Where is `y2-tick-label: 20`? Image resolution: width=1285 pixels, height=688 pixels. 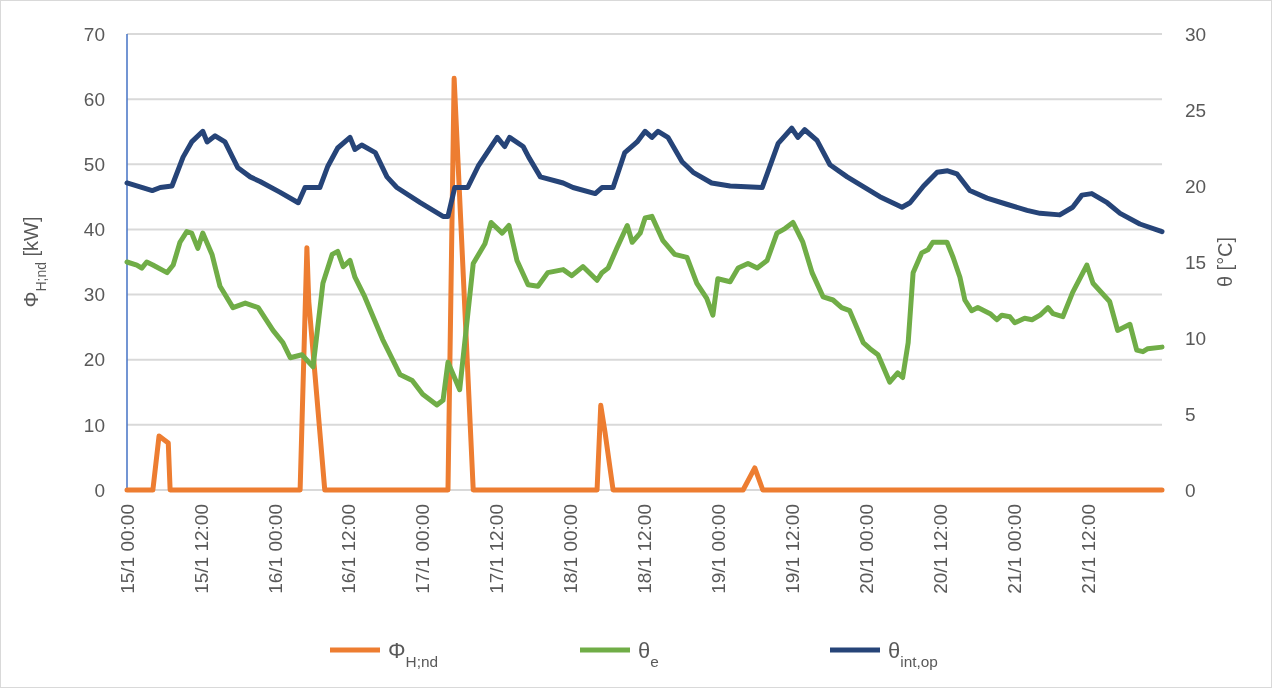
y2-tick-label: 20 is located at coordinates (1196, 186).